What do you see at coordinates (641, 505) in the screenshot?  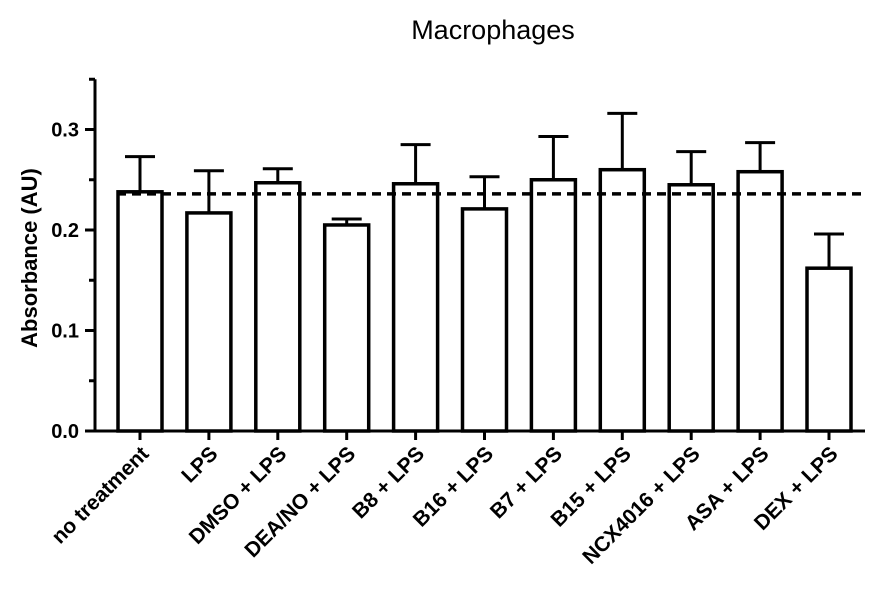 I see `x-tick-label: NCX4016 + LPS` at bounding box center [641, 505].